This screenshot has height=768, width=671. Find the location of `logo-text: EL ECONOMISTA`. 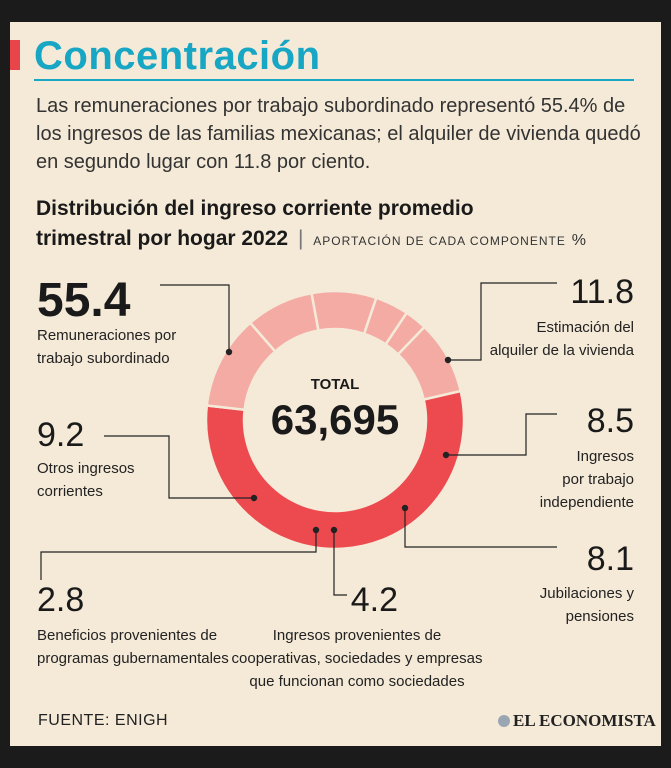

logo-text: EL ECONOMISTA is located at coordinates (584, 720).